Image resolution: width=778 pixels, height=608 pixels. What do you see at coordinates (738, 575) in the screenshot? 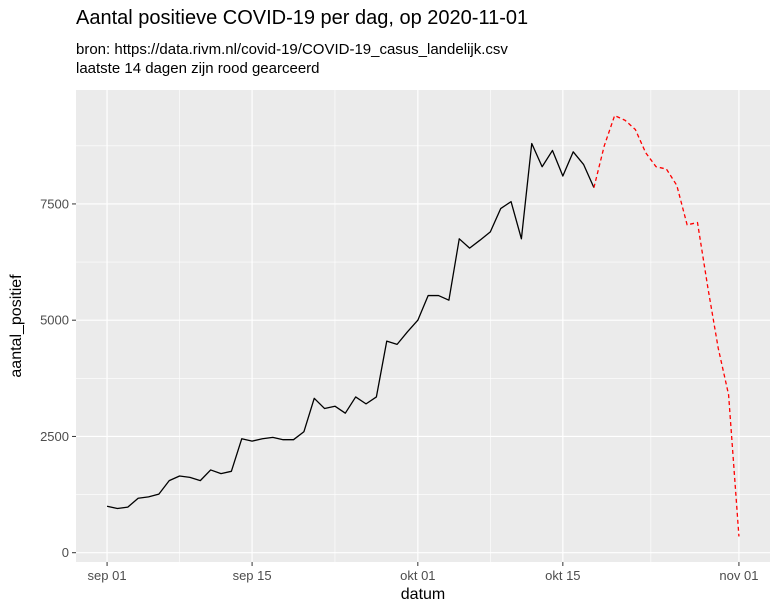
I see `x-tick-label: nov 01` at bounding box center [738, 575].